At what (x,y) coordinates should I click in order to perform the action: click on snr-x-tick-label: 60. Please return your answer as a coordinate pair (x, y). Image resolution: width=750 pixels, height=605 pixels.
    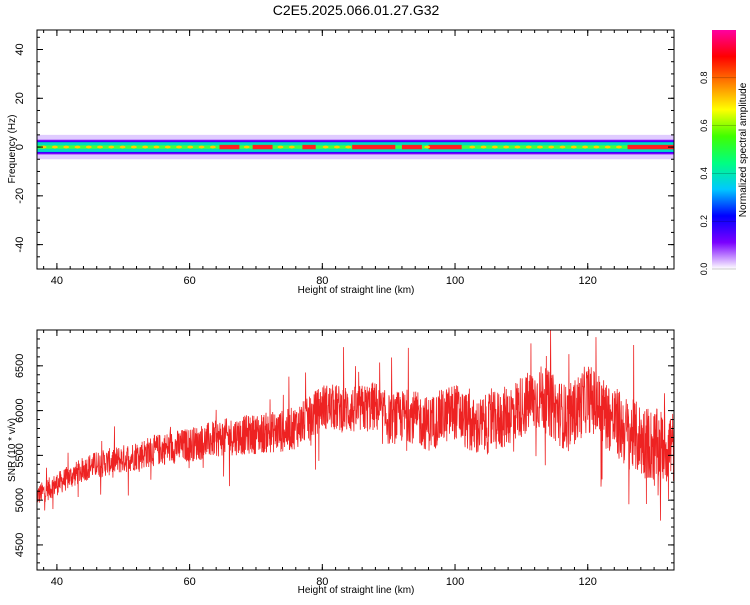
    Looking at the image, I should click on (189, 582).